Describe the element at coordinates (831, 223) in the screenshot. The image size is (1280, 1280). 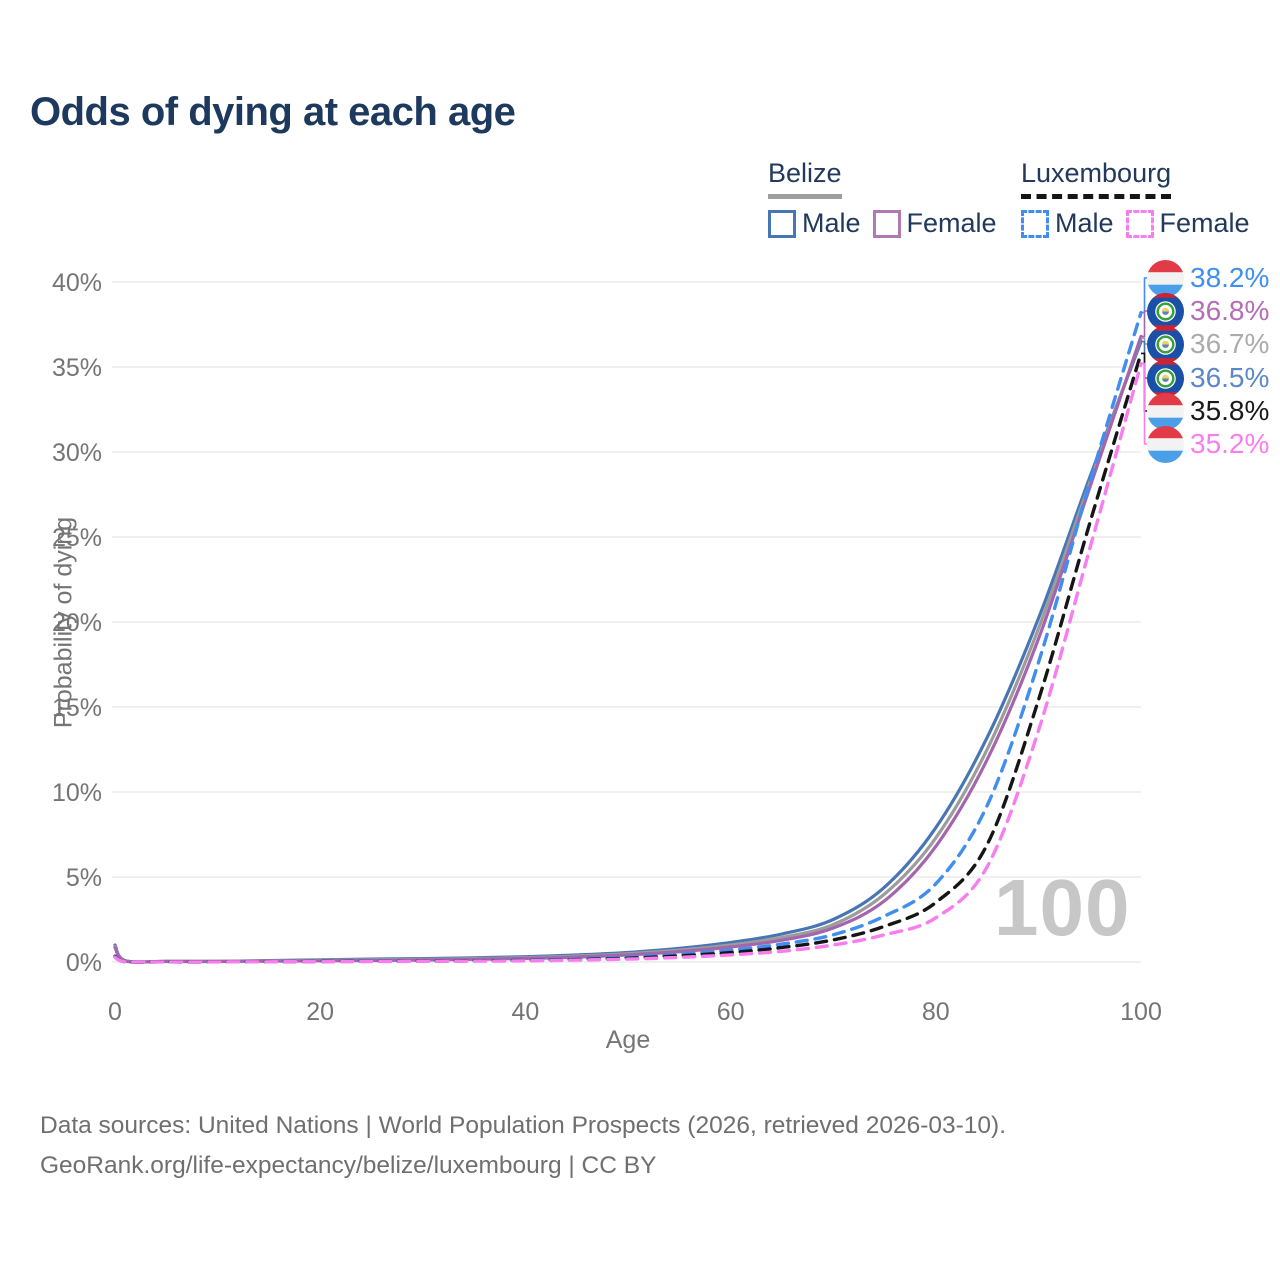
I see `legend-label-belize-male: Male` at that location.